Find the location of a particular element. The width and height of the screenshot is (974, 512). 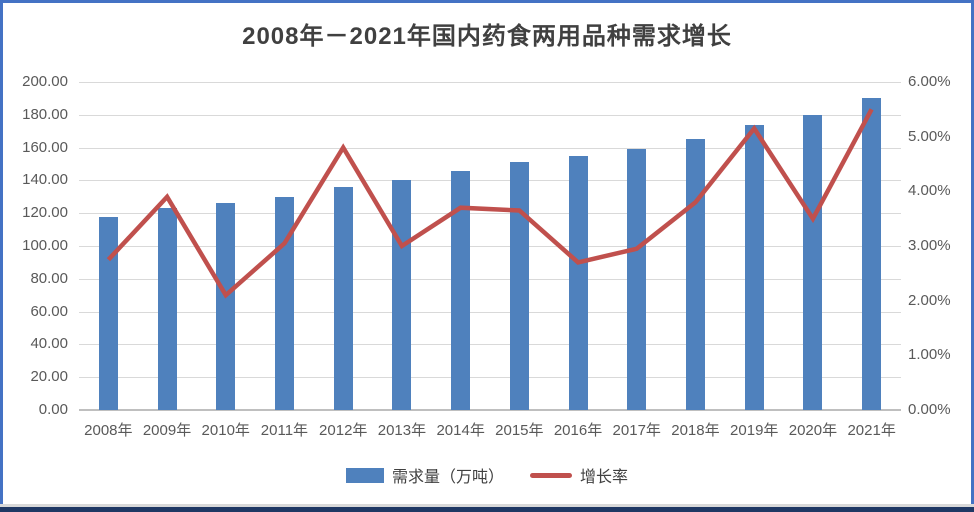

left-axis-tick: 140.00 is located at coordinates (45, 179).